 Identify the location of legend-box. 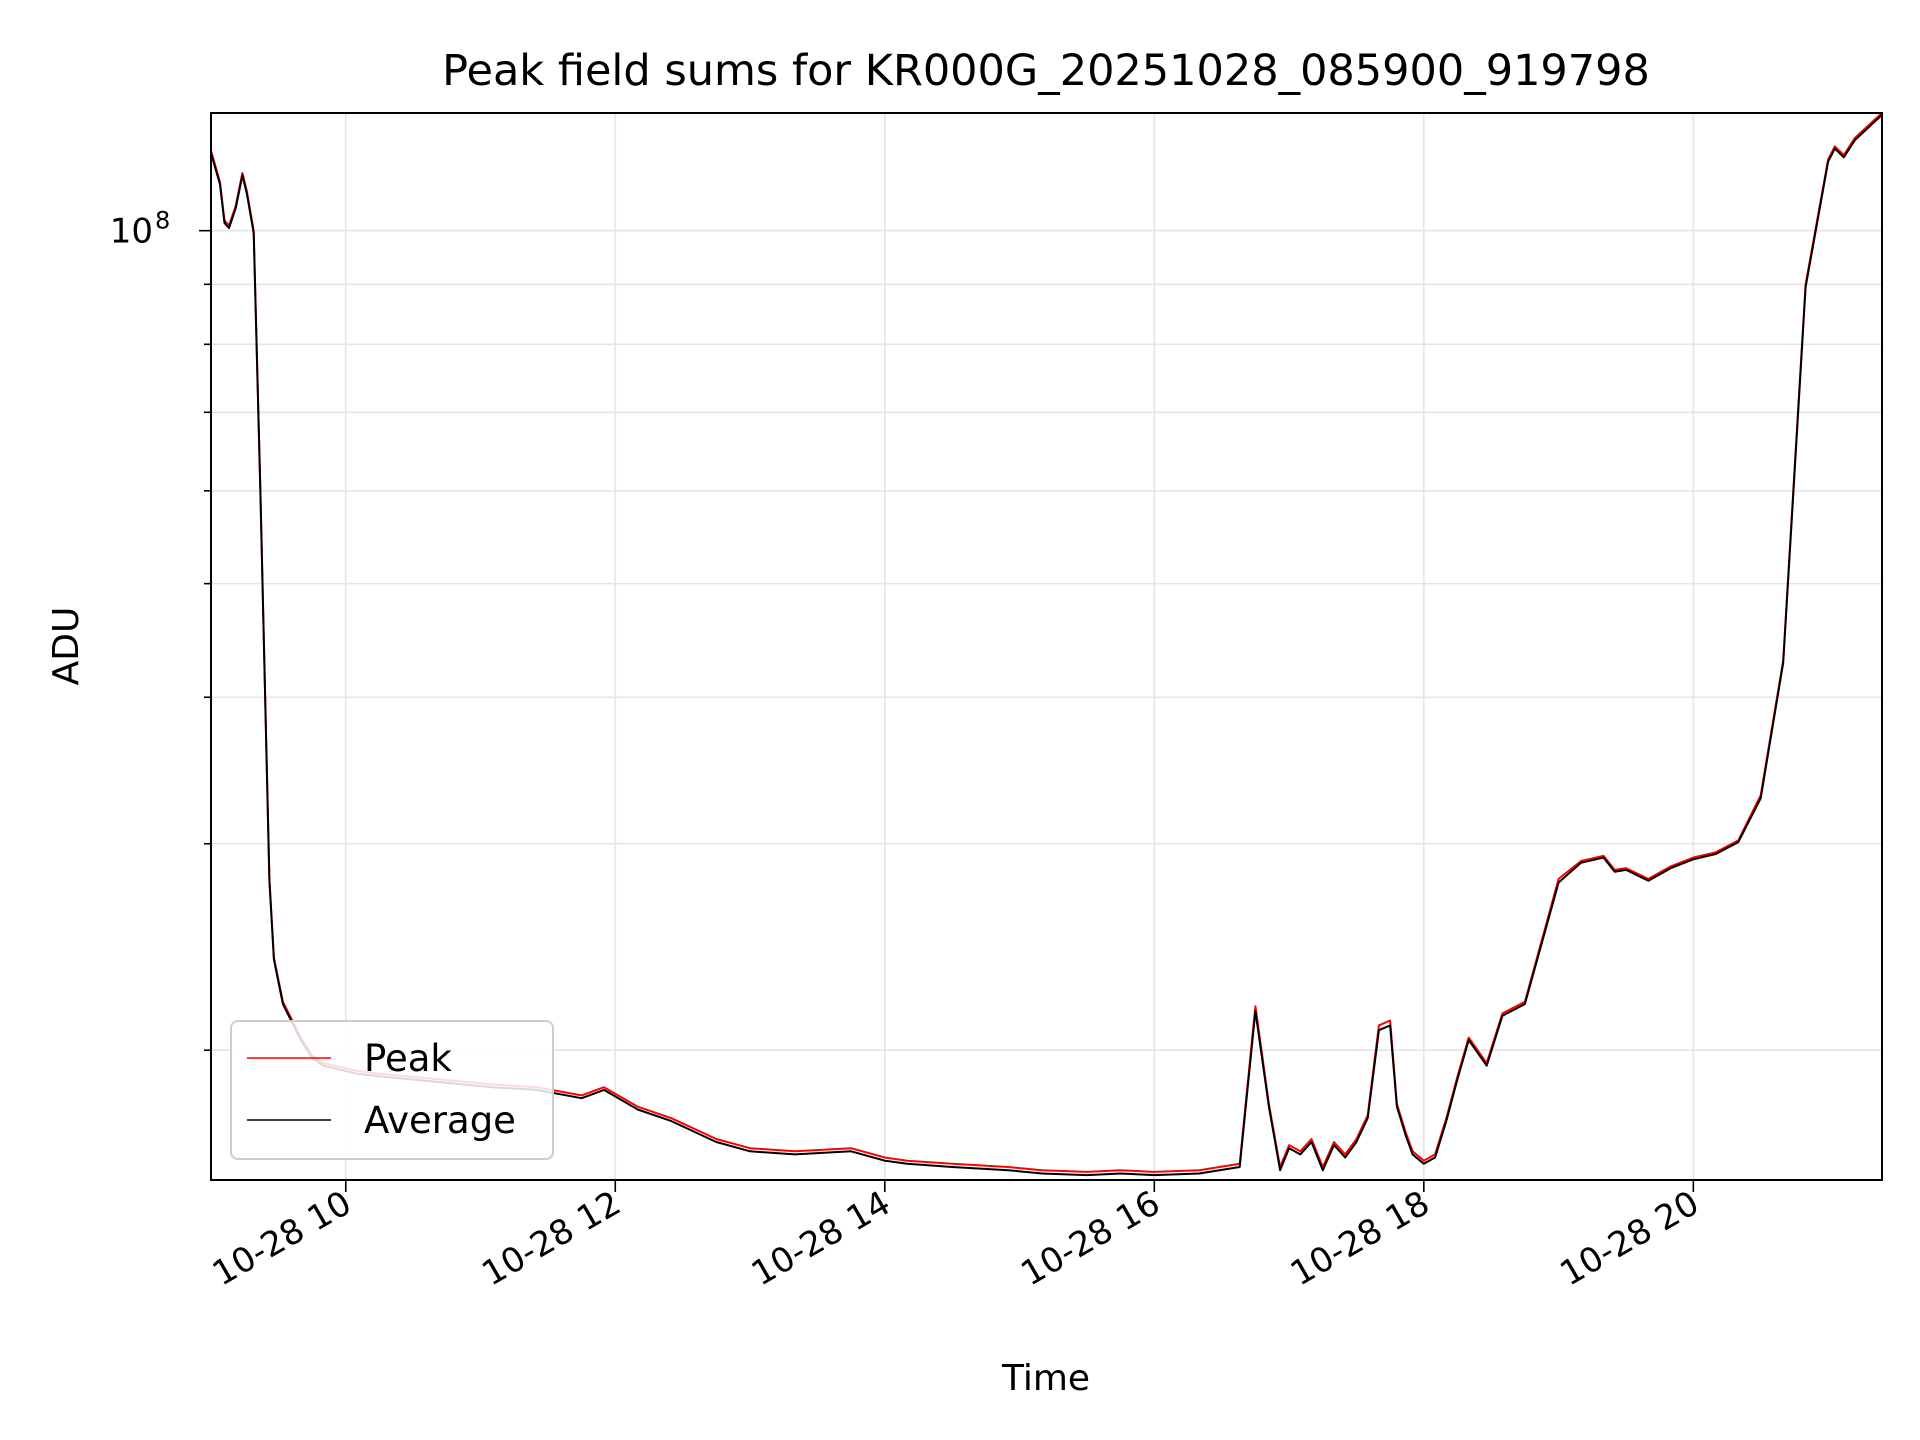
(392, 1090).